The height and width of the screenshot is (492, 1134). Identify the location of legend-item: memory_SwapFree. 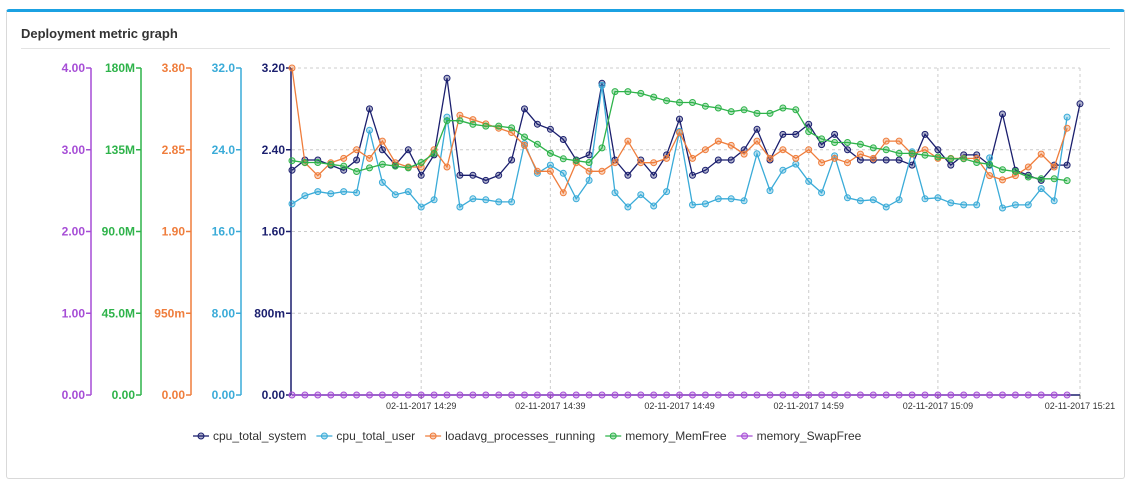
(799, 436).